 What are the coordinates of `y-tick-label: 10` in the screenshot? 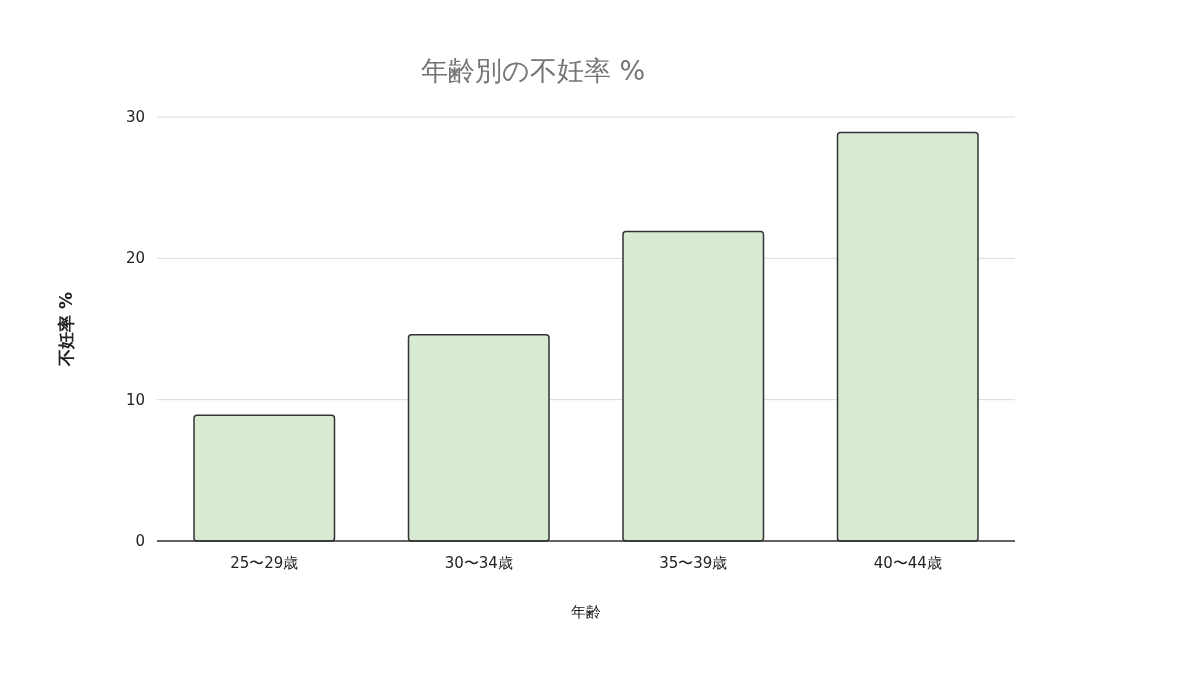 It's located at (135, 399).